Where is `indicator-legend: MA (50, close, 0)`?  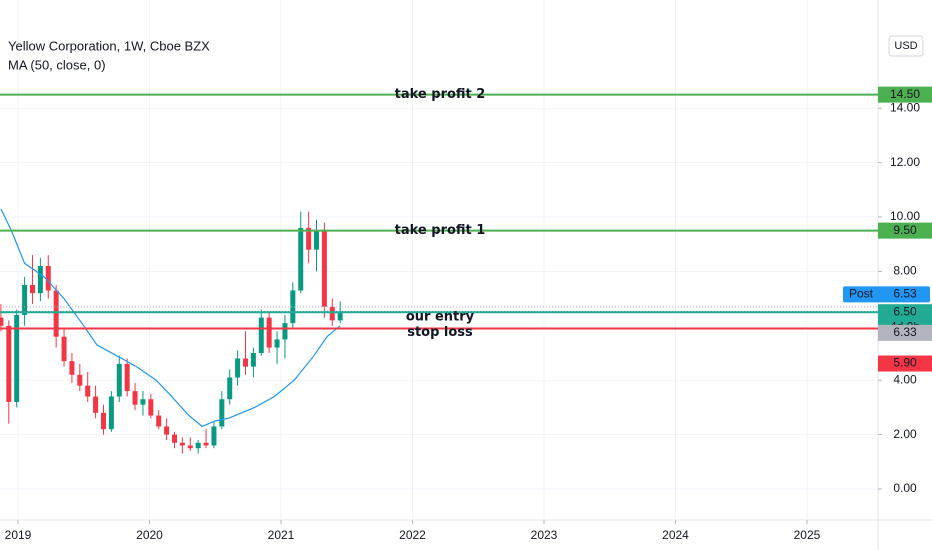 indicator-legend: MA (50, close, 0) is located at coordinates (57, 64).